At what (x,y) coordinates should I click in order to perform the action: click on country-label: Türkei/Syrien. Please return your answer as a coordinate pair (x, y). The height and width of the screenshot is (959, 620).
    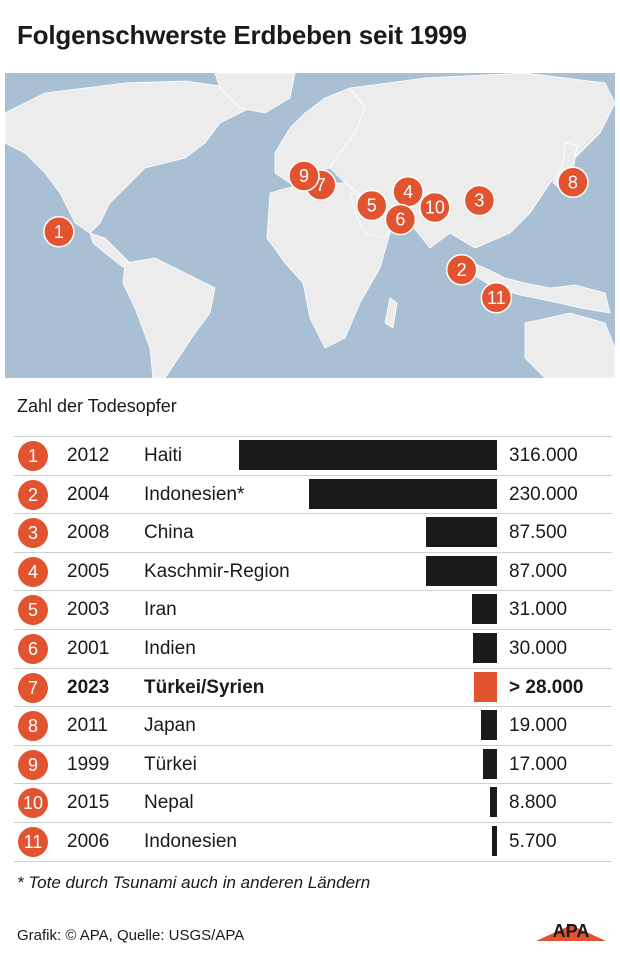
    Looking at the image, I should click on (204, 687).